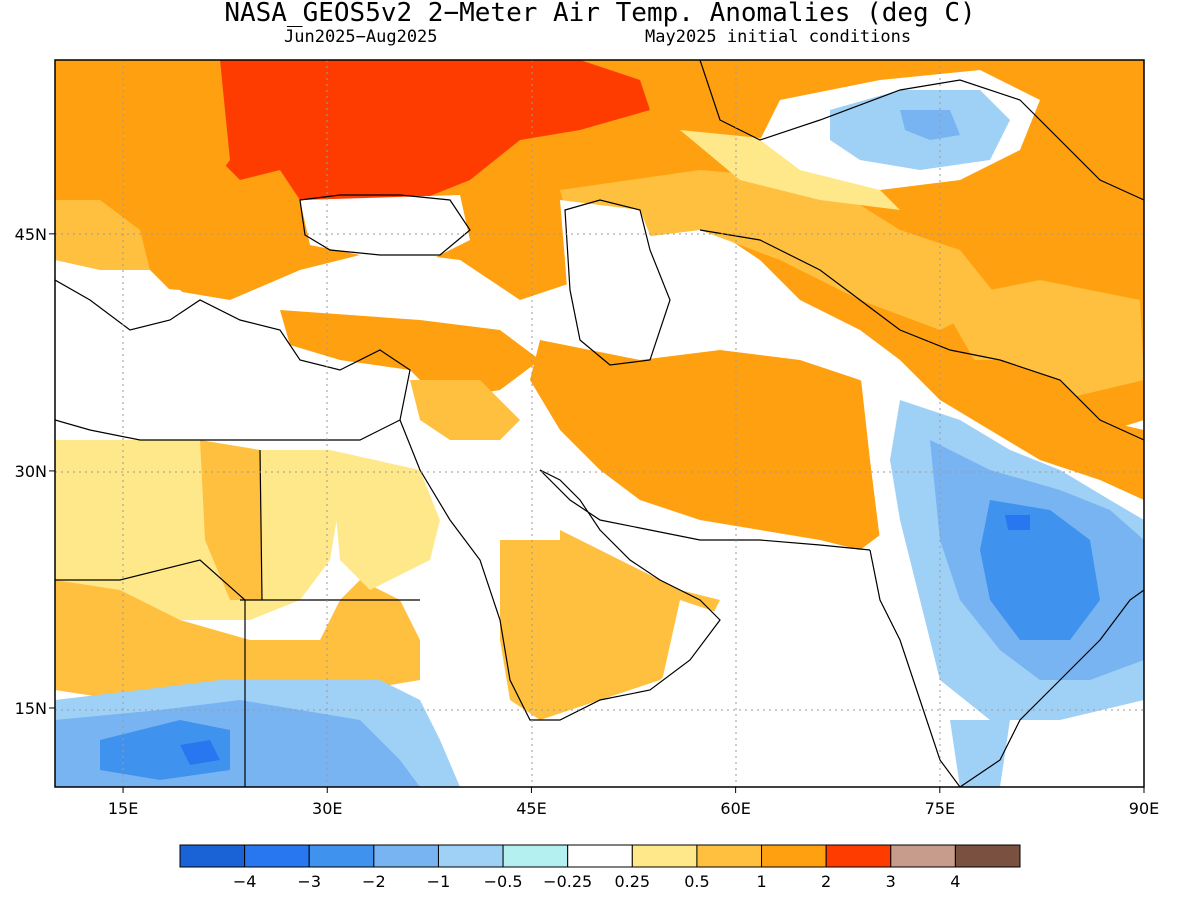  What do you see at coordinates (567, 881) in the screenshot?
I see `colorbar-label: −0.25` at bounding box center [567, 881].